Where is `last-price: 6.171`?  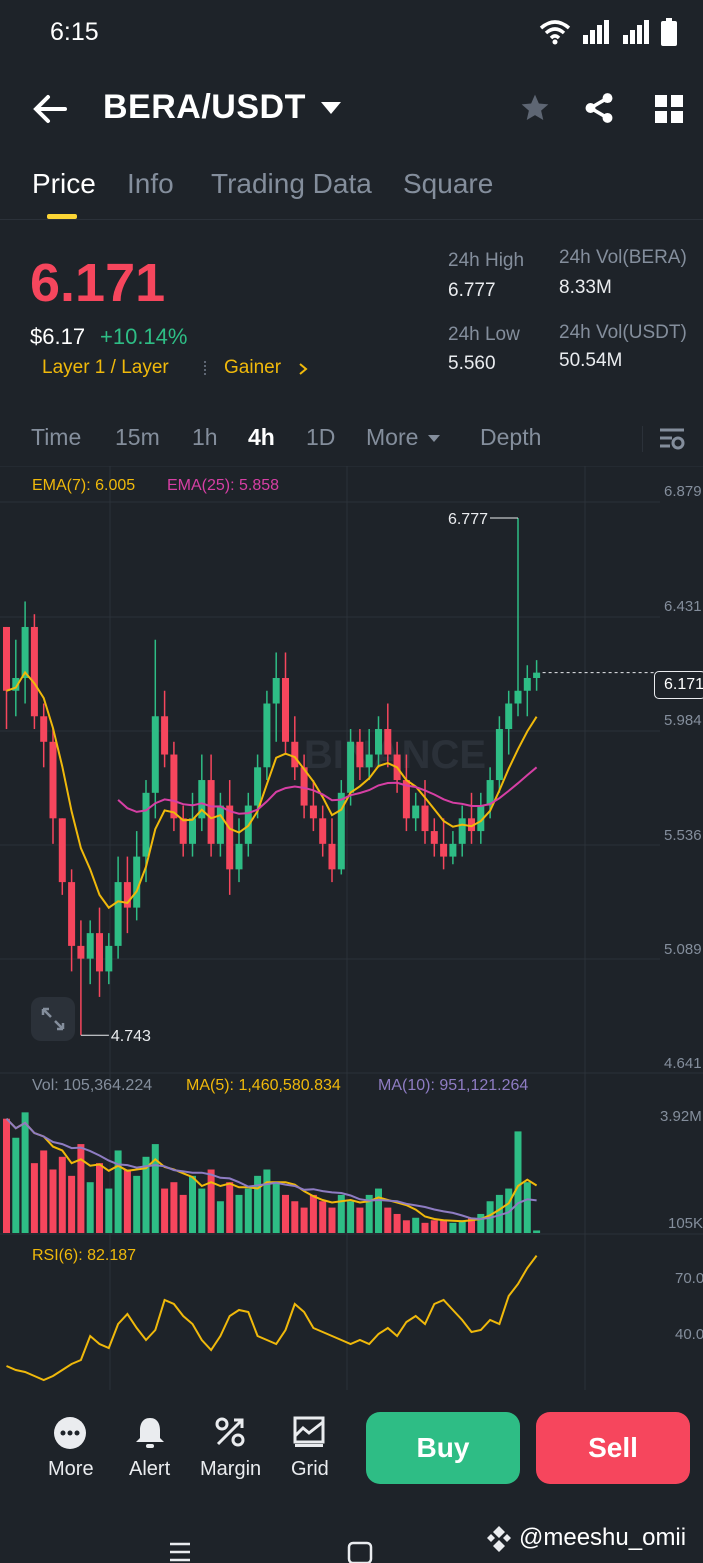
last-price: 6.171 is located at coordinates (98, 283).